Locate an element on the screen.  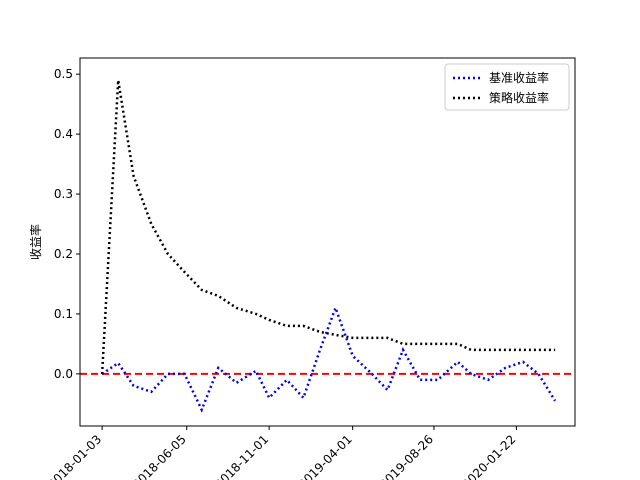
legend-box is located at coordinates (507, 87).